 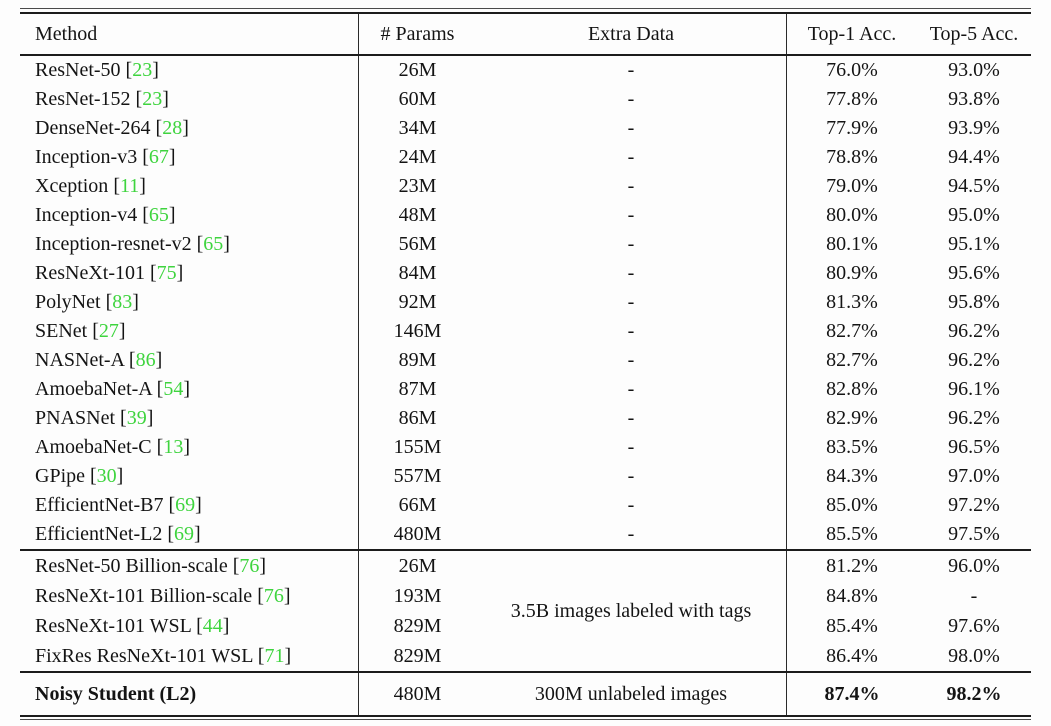 What do you see at coordinates (189, 99) in the screenshot?
I see `method-cell: ResNet-152 [23]` at bounding box center [189, 99].